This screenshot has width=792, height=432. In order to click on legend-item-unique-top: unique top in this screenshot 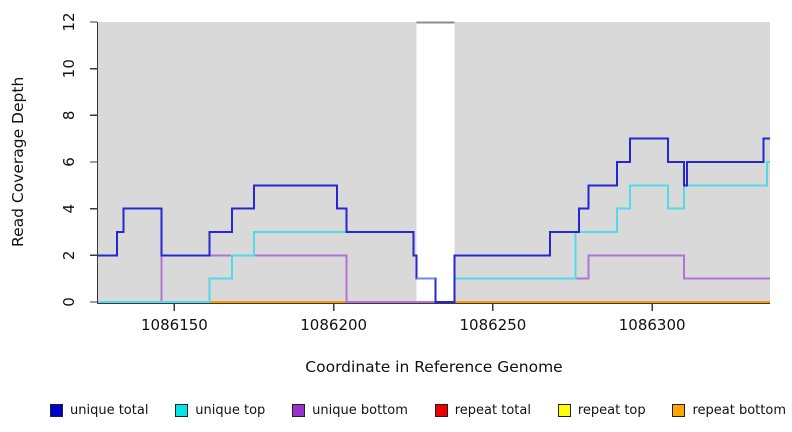, I will do `click(220, 410)`.